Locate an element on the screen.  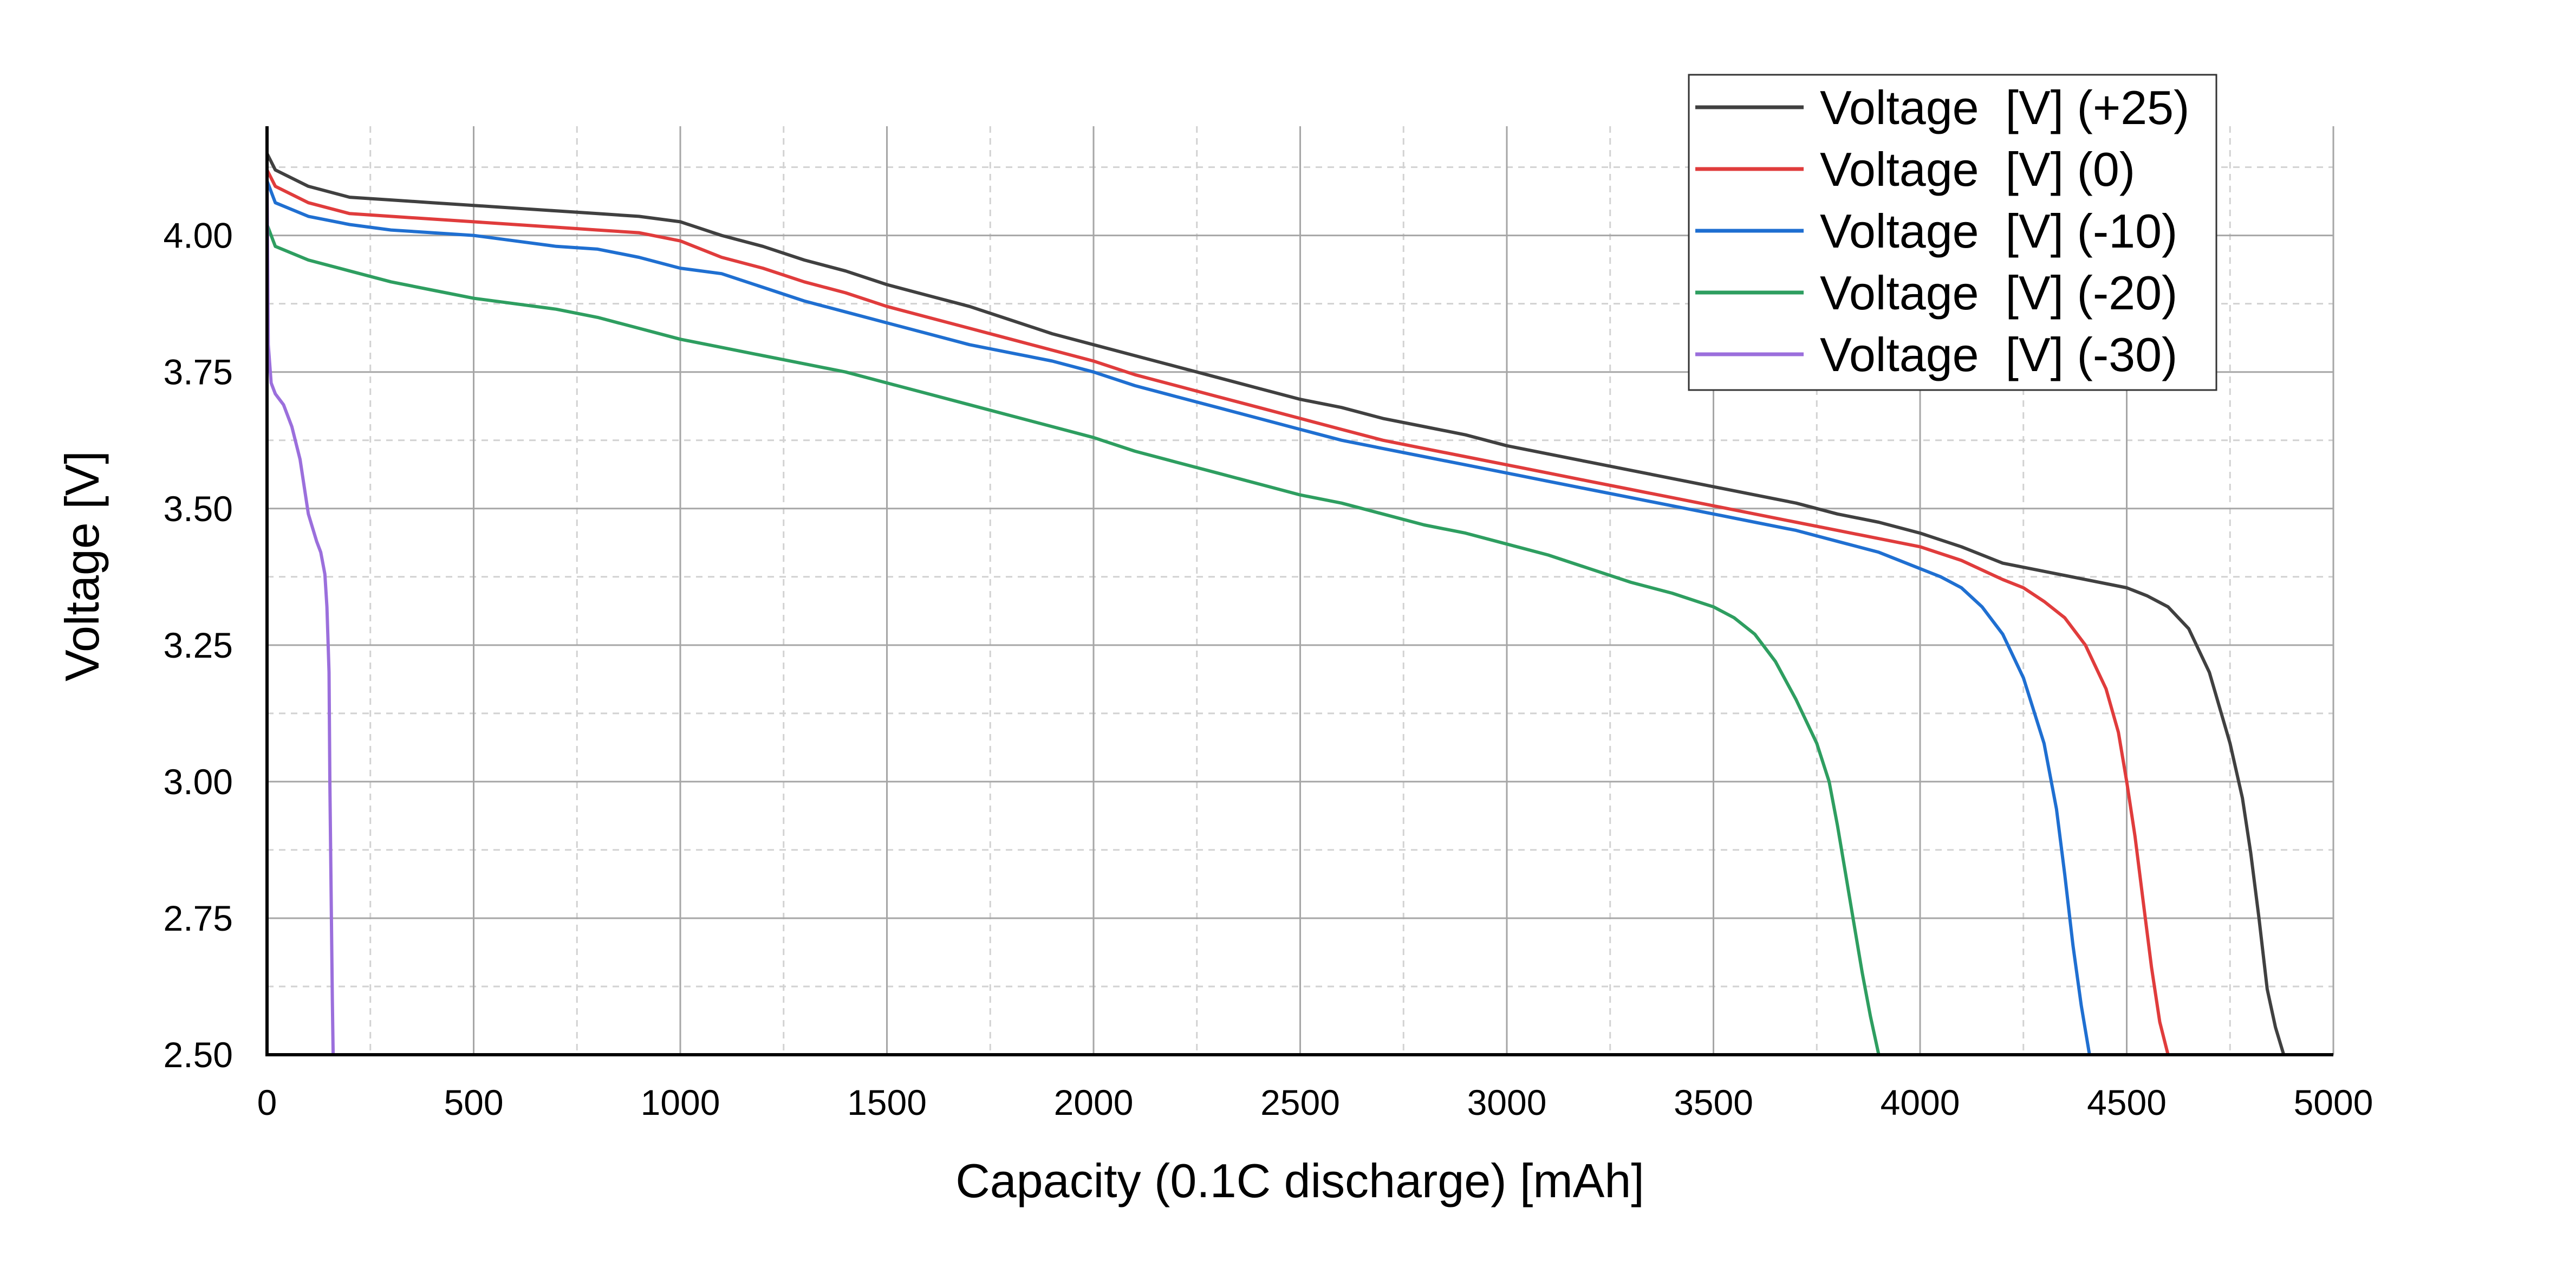
x-tick-label: 500 is located at coordinates (473, 1102).